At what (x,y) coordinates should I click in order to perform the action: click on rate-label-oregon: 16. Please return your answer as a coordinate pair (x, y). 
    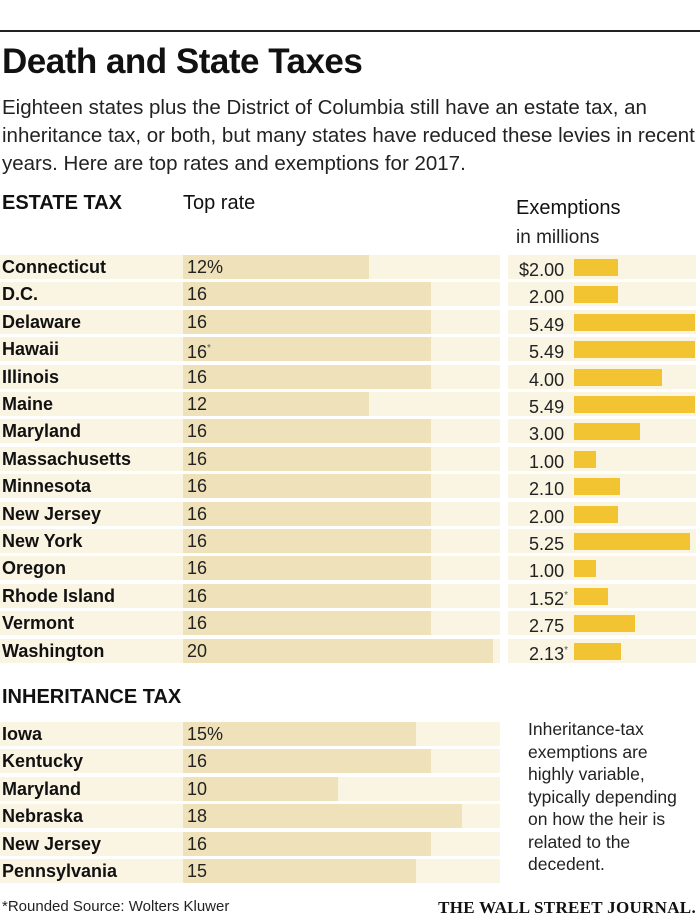
    Looking at the image, I should click on (197, 568).